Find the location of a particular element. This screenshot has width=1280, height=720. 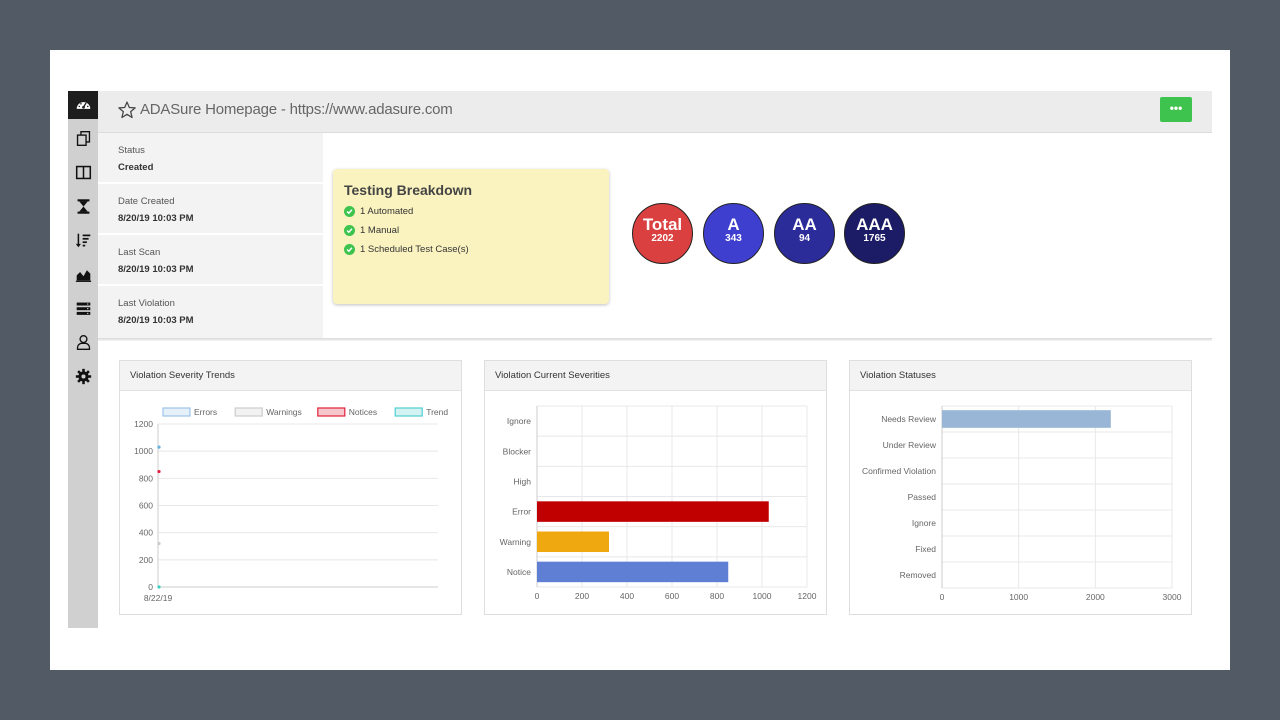

sidebar-item-settings is located at coordinates (83, 376).